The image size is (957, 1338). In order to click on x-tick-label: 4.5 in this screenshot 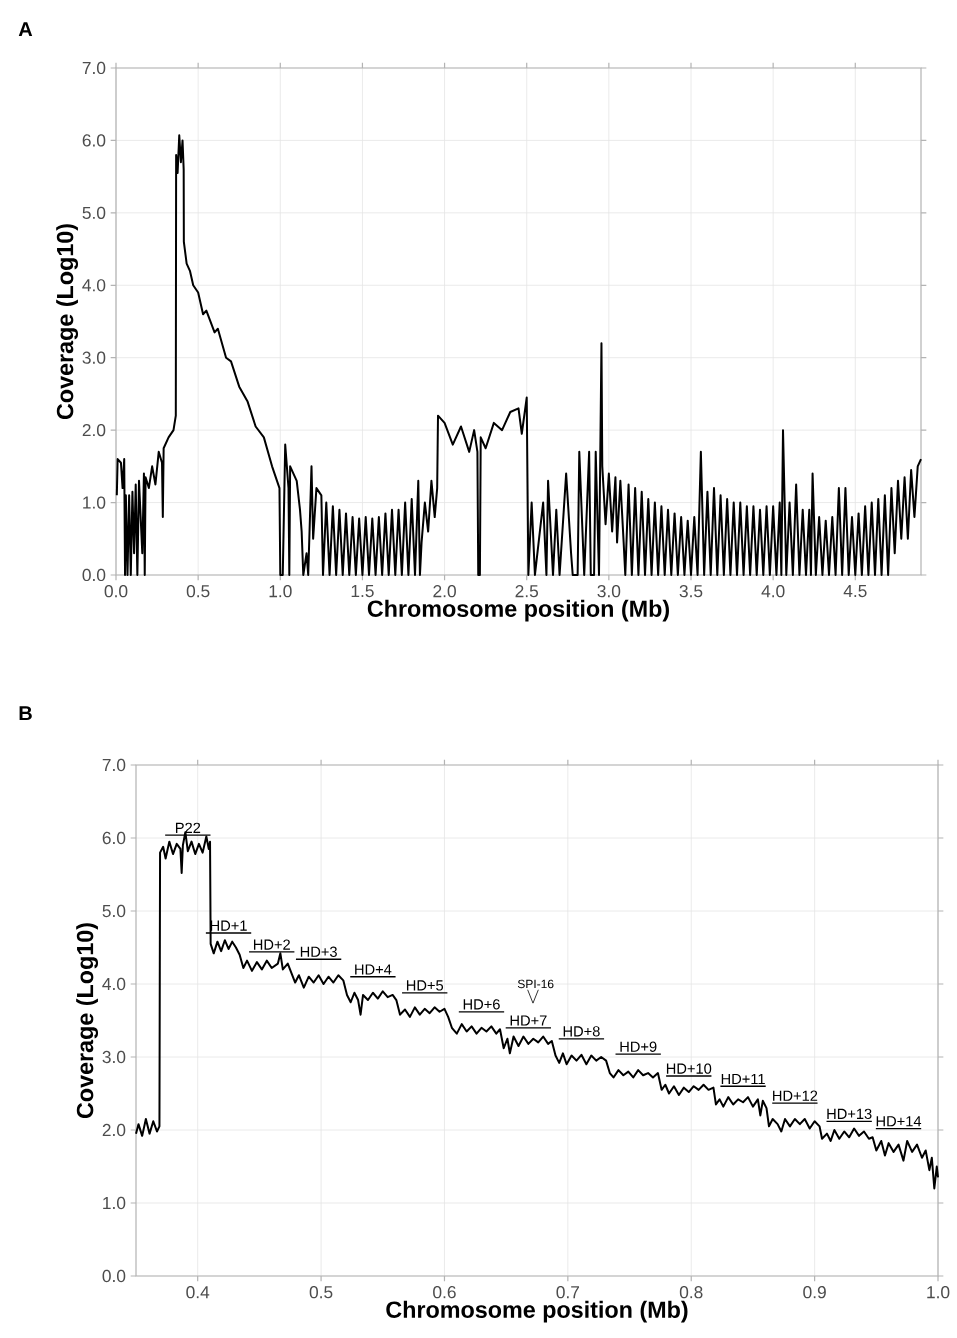, I will do `click(855, 591)`.